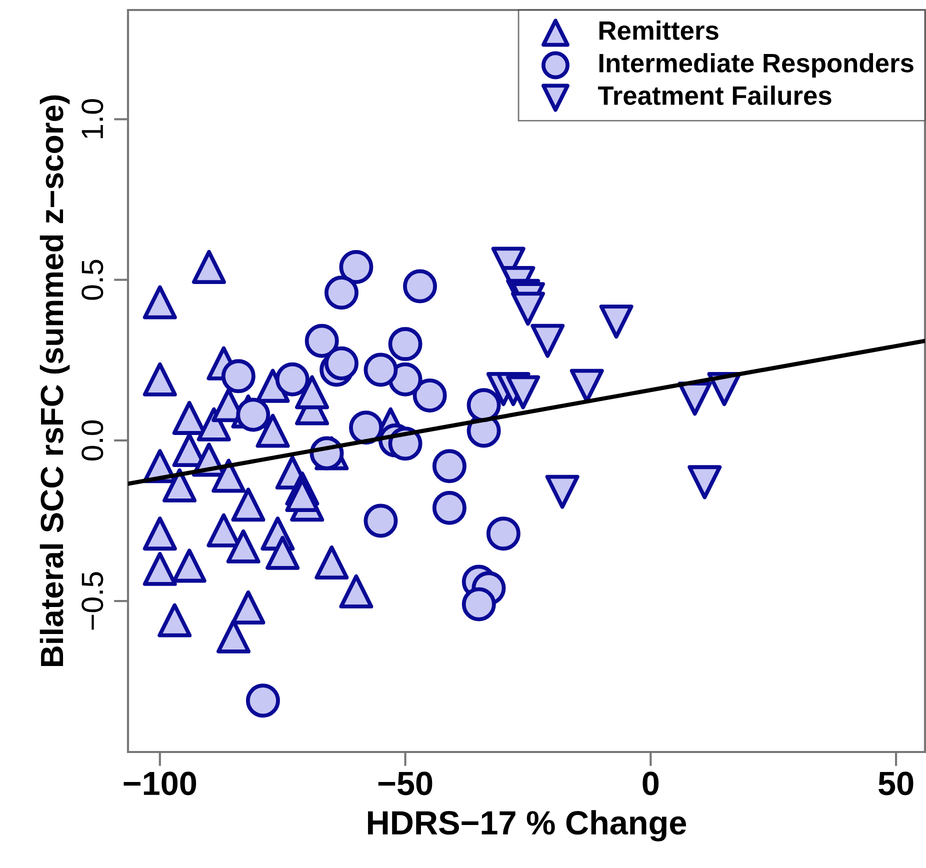  Describe the element at coordinates (658, 30) in the screenshot. I see `legend-label: Remitters` at that location.